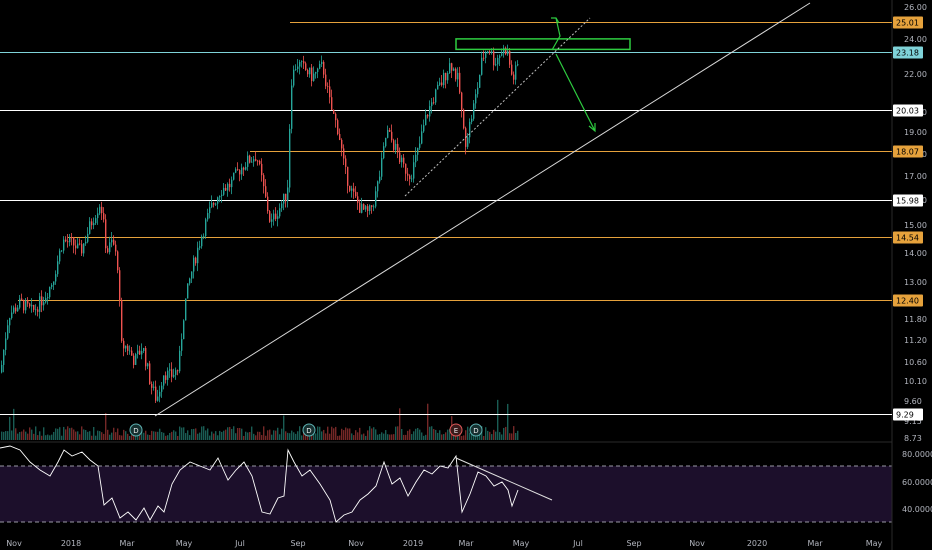 The height and width of the screenshot is (550, 932). I want to click on time-axis-tick-label: Jul, so click(577, 543).